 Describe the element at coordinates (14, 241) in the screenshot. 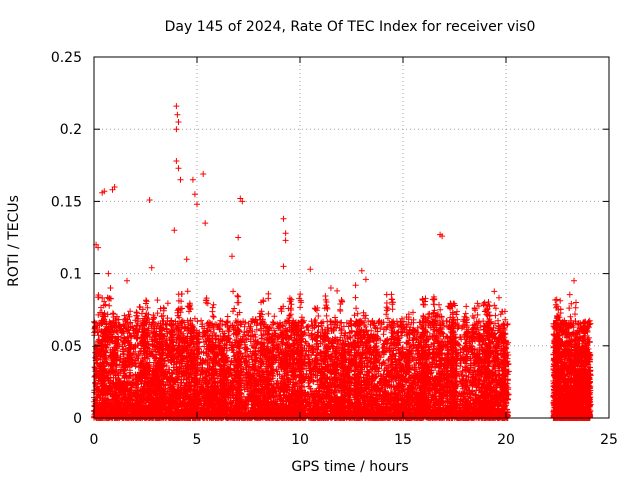

I see `y-axis-label: ROTI / TECUs` at that location.